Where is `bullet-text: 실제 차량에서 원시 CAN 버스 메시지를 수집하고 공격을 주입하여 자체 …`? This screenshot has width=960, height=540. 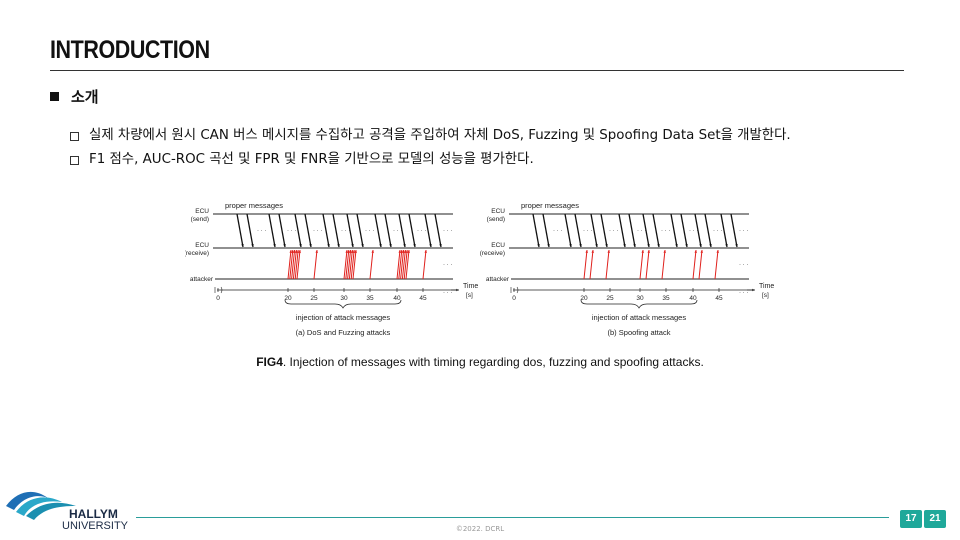 bullet-text: 실제 차량에서 원시 CAN 버스 메시지를 수집하고 공격을 주입하여 자체 … is located at coordinates (440, 135).